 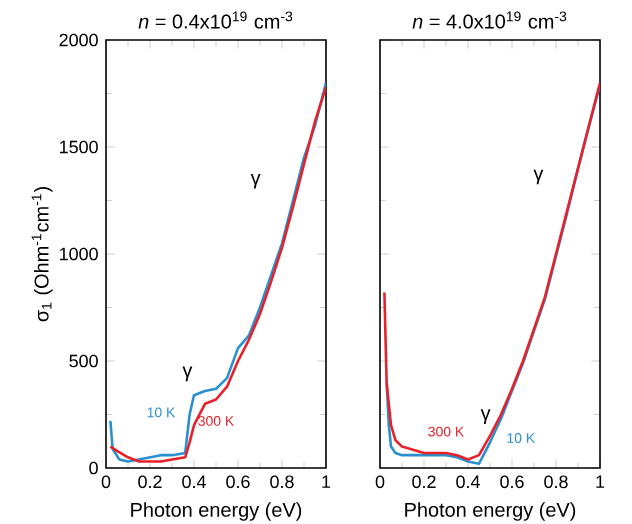 What do you see at coordinates (93, 468) in the screenshot?
I see `y-tick-label: 0` at bounding box center [93, 468].